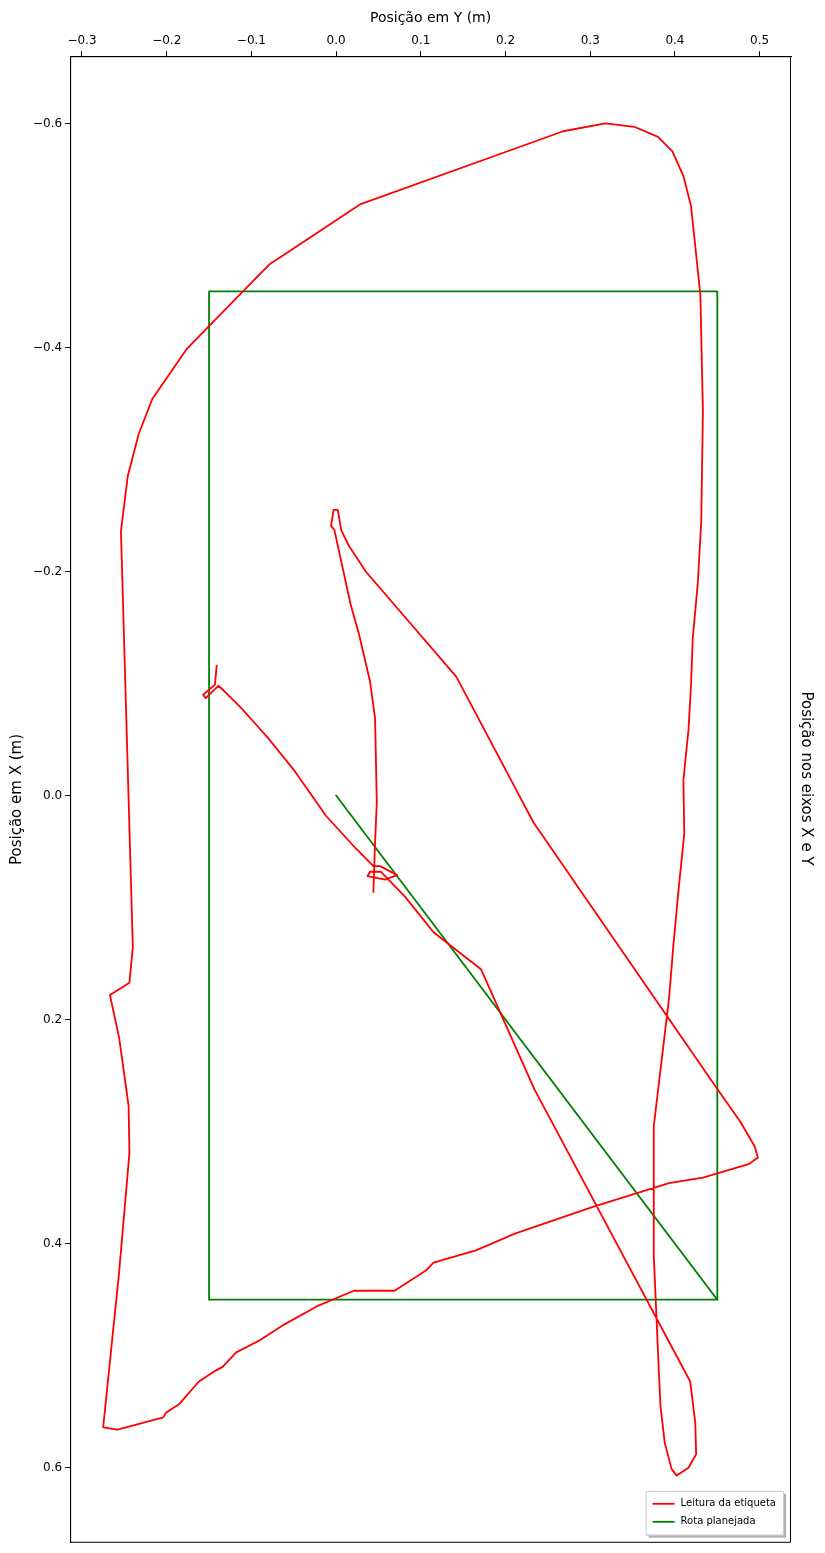 The width and height of the screenshot is (825, 1553). I want to click on x-tick-label: 0.5, so click(760, 40).